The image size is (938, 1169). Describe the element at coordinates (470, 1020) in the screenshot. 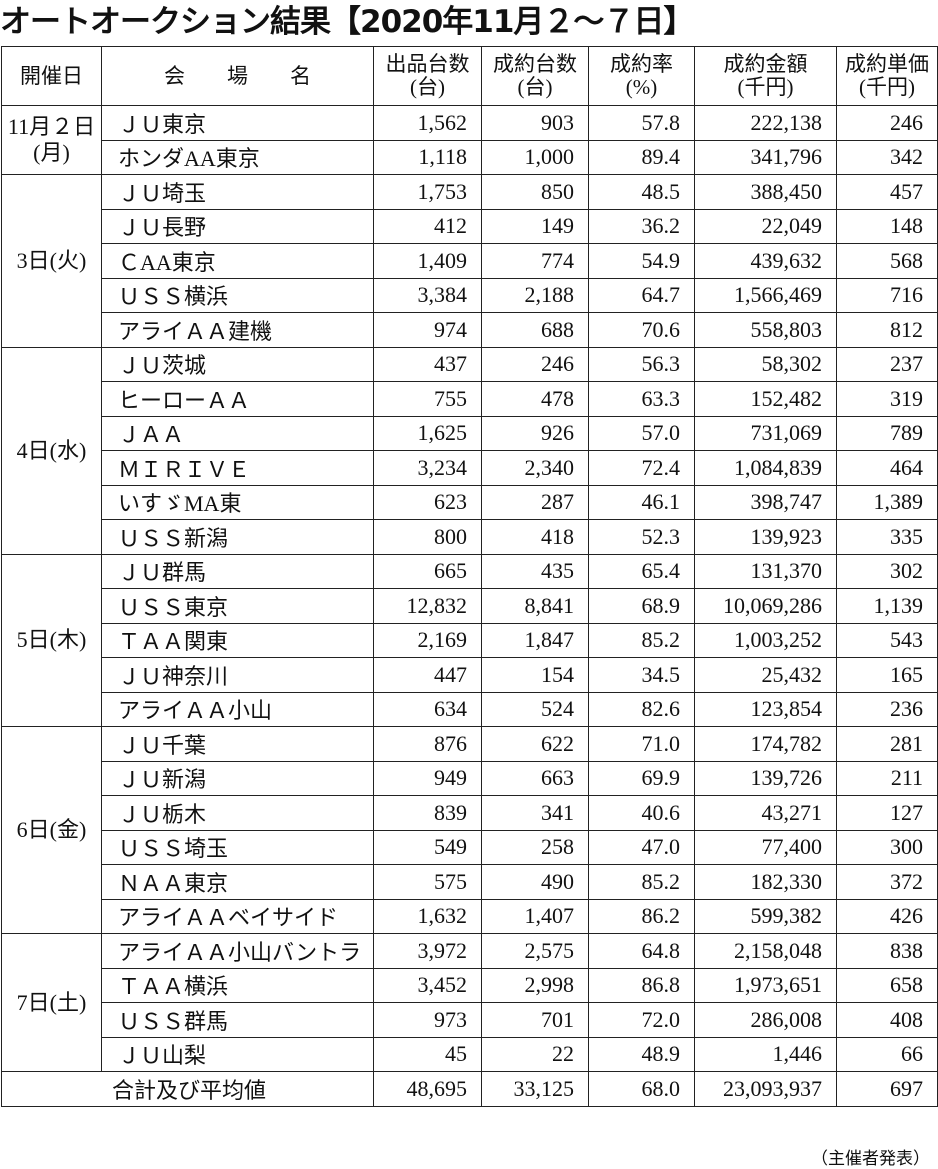

I see `table-row: ＵＳＳ群馬 973 701 72.0 286,008 408` at that location.